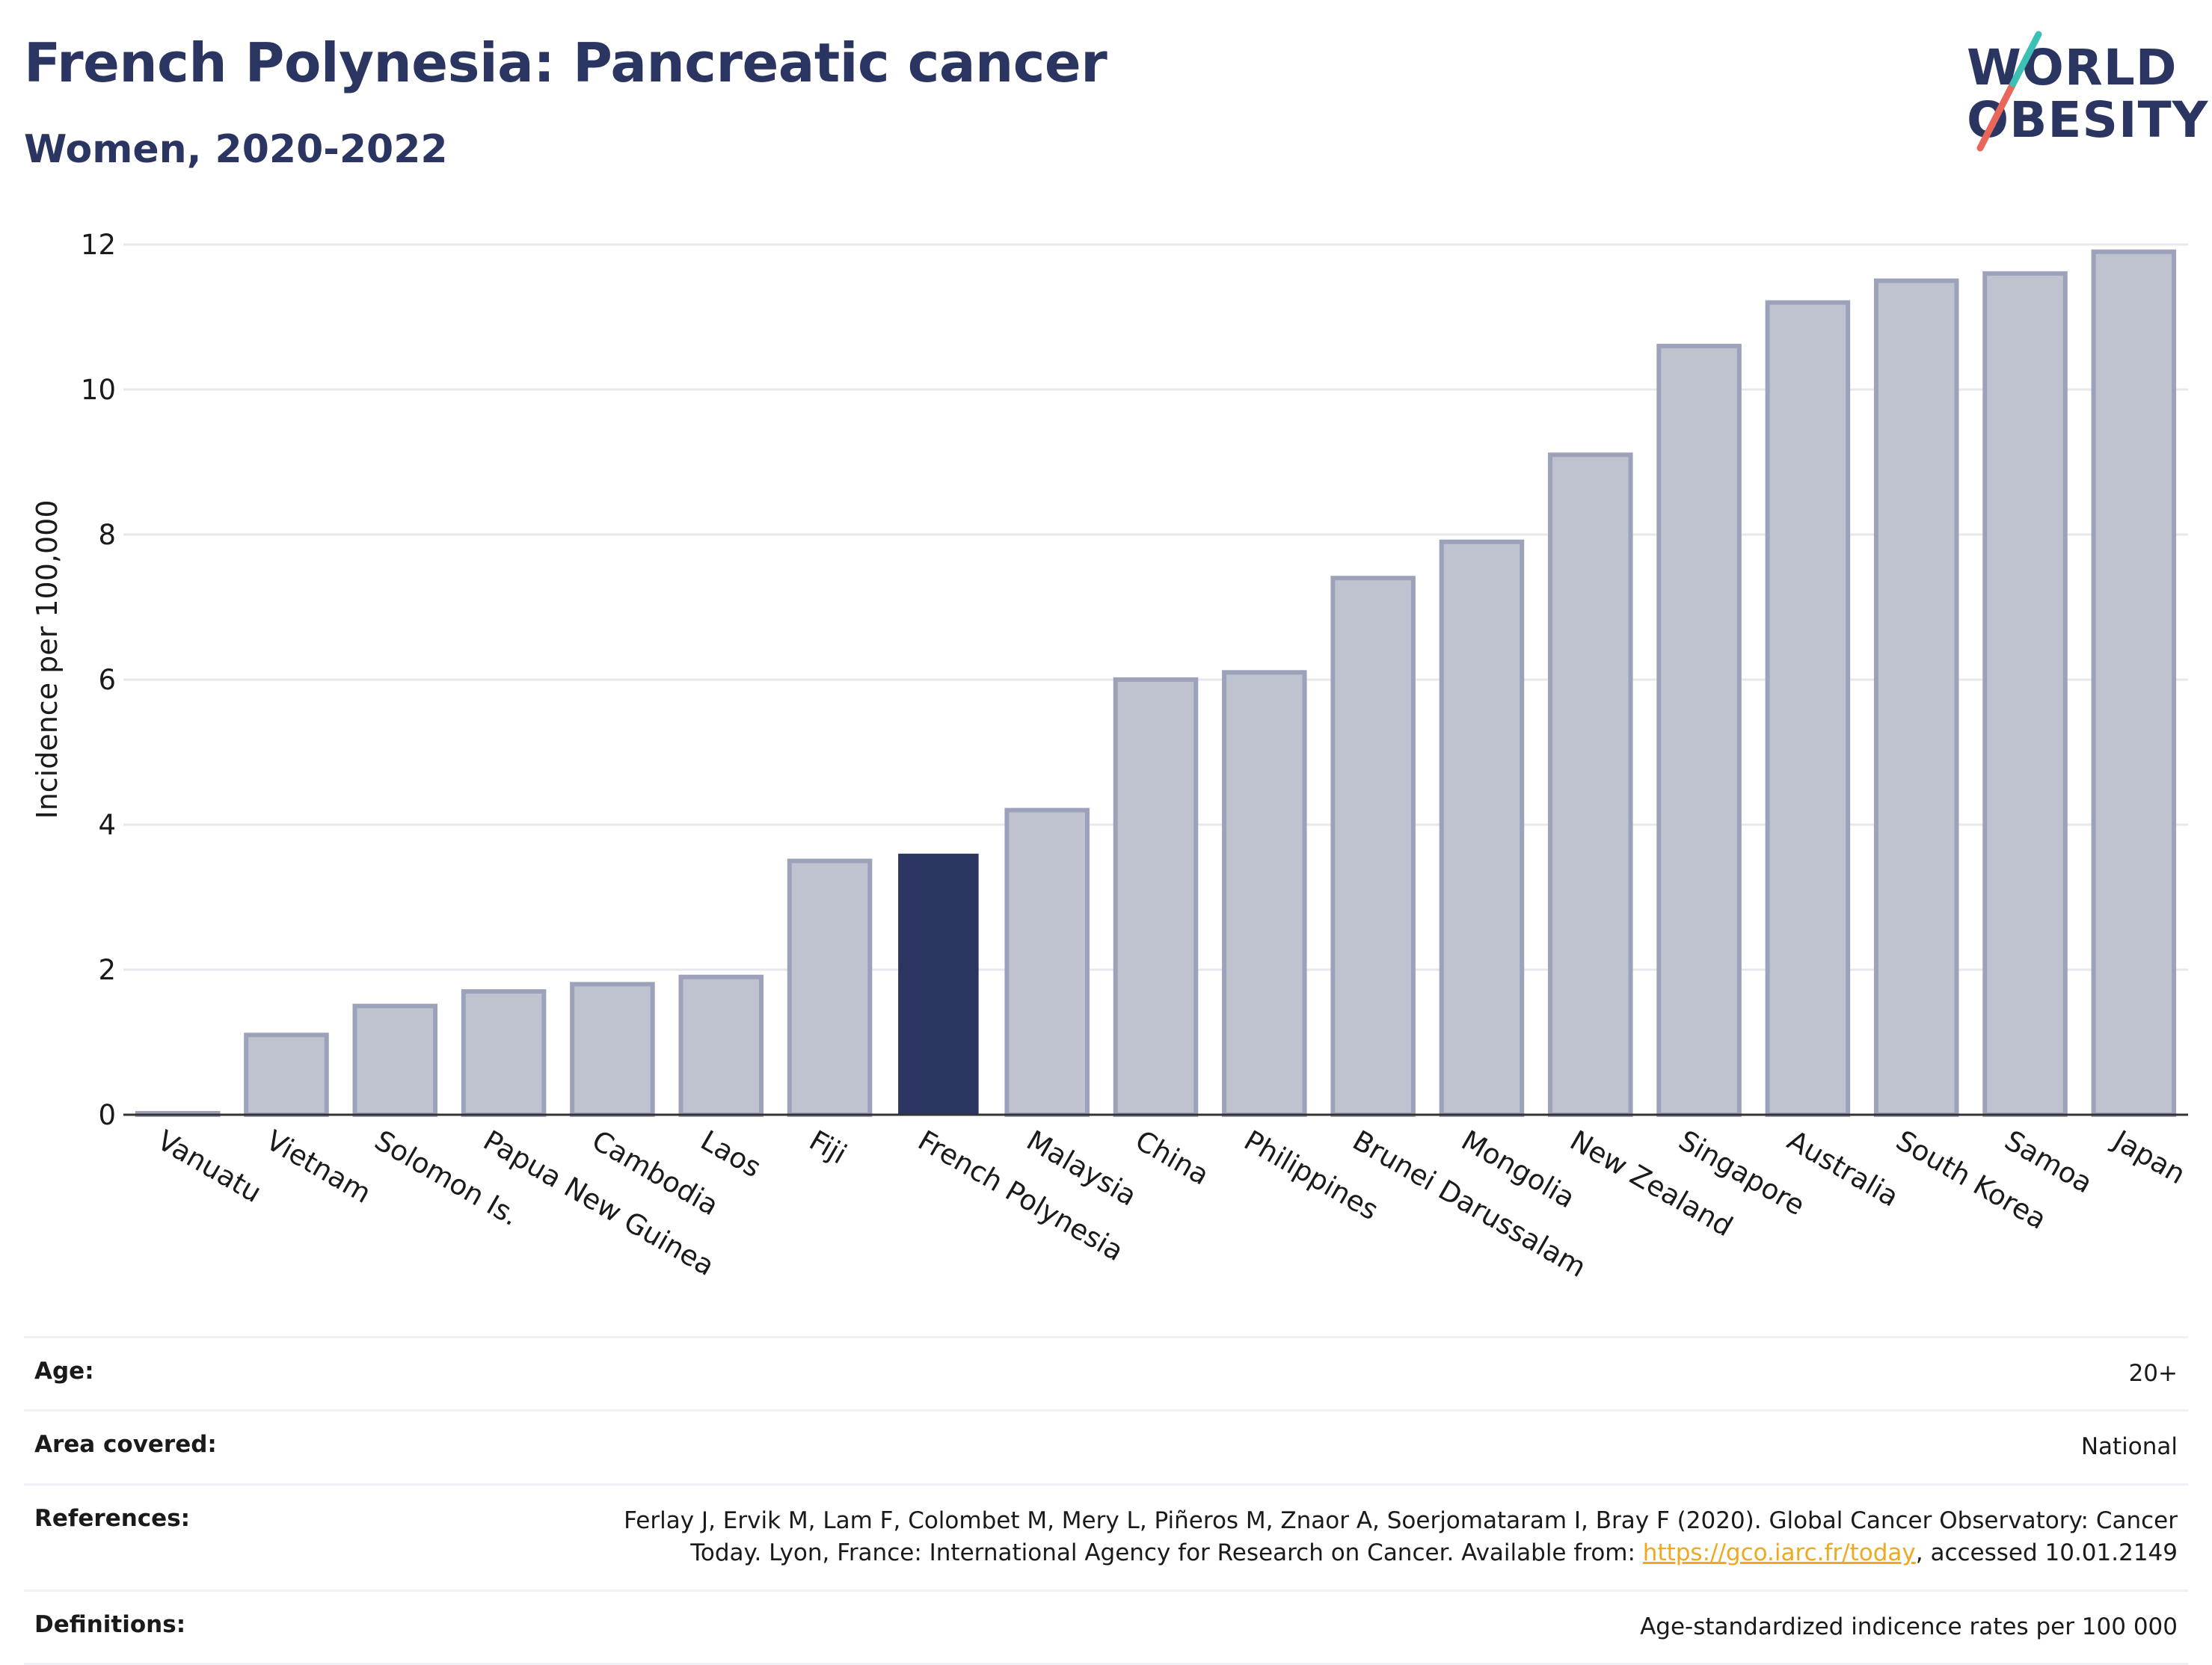 Image resolution: width=2212 pixels, height=1665 pixels. I want to click on page-title: French Polynesia: Pancreatic cancer, so click(565, 63).